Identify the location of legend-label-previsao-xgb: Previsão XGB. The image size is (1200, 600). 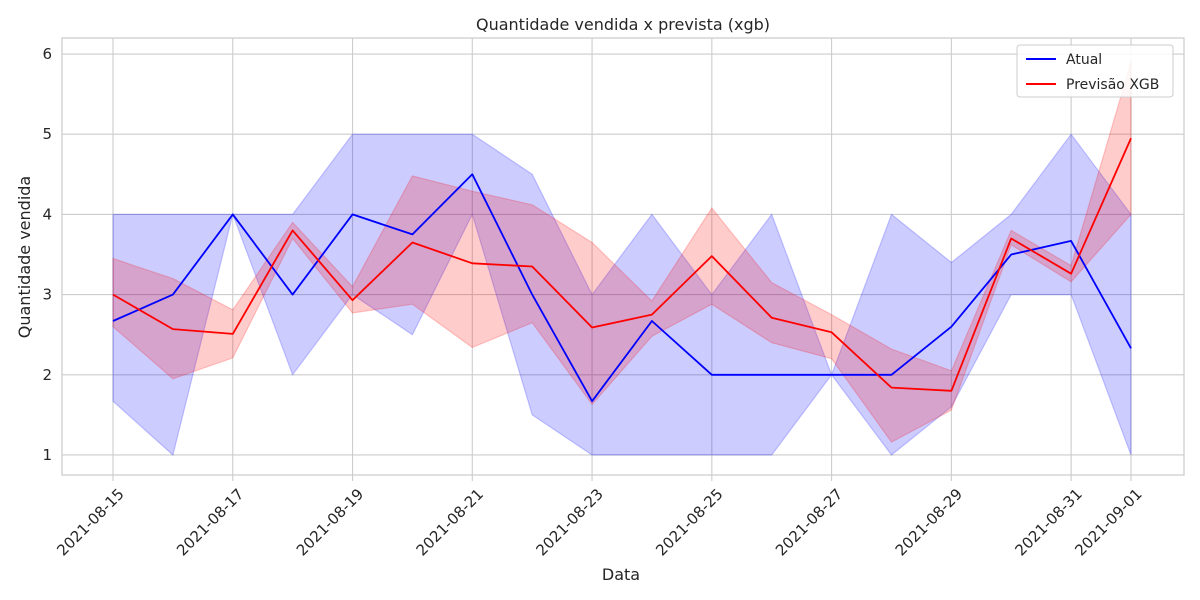
(1112, 85).